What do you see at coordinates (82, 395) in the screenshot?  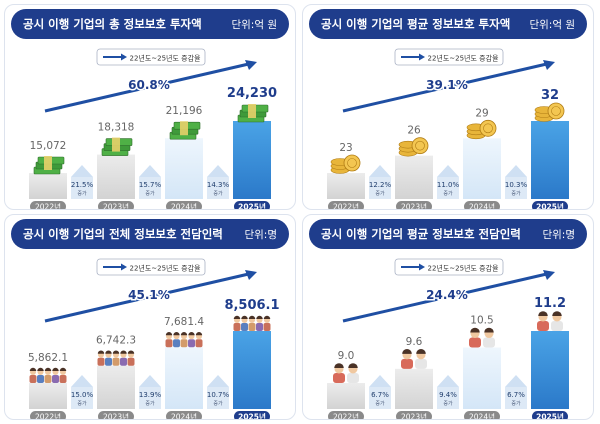 I see `growth-rate: 15.0%` at bounding box center [82, 395].